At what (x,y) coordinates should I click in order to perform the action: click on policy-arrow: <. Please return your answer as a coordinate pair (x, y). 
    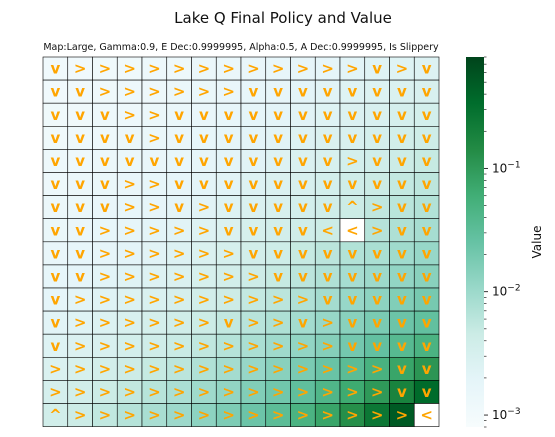
    Looking at the image, I should click on (352, 230).